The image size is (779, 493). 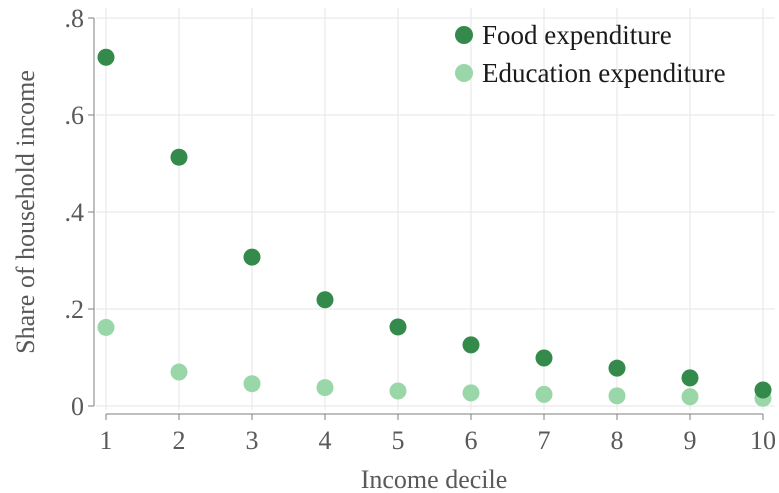 I want to click on y-tick-label: .8, so click(x=75, y=18).